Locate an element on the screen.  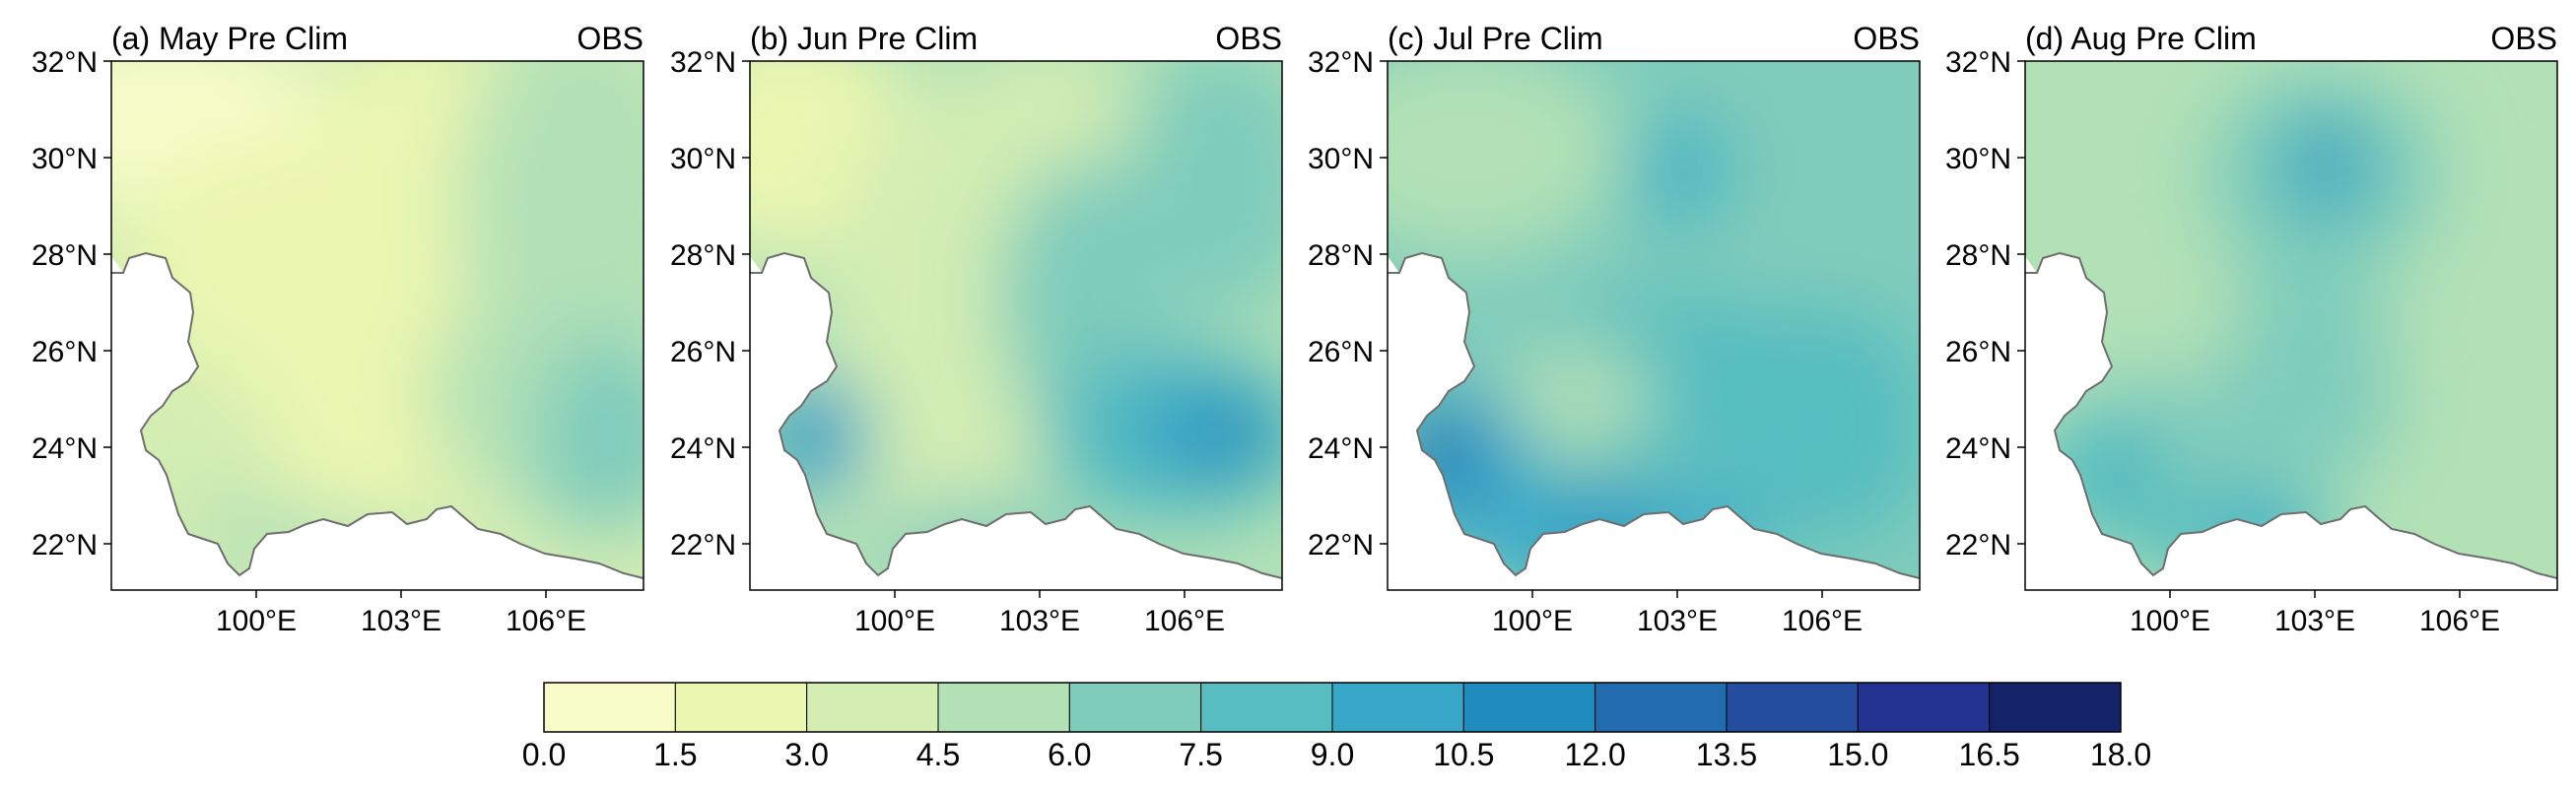
colorbar-tick-label: 16.5 is located at coordinates (1989, 755).